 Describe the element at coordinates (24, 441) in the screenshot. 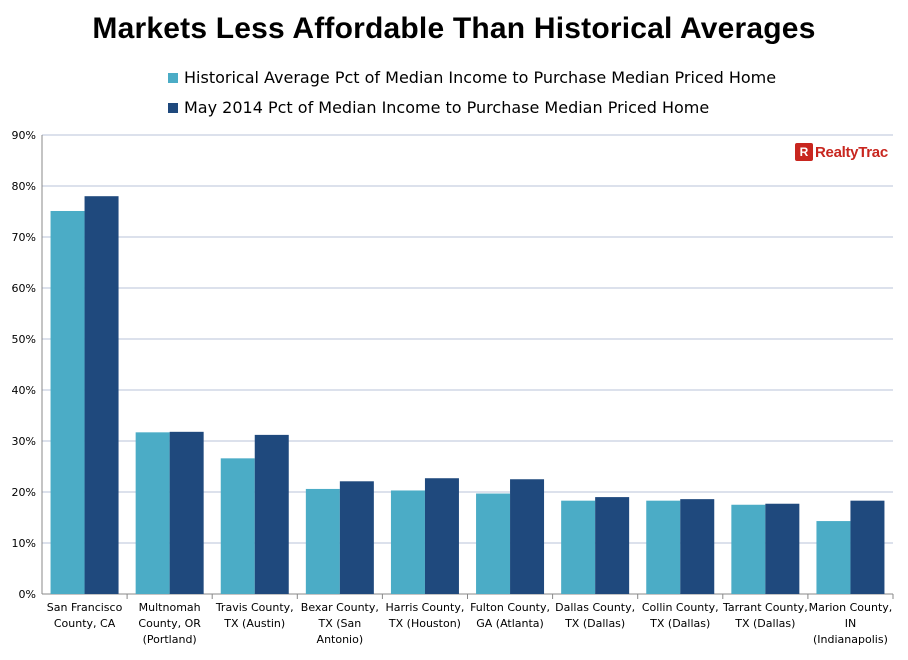

I see `y-tick-label: 30%` at that location.